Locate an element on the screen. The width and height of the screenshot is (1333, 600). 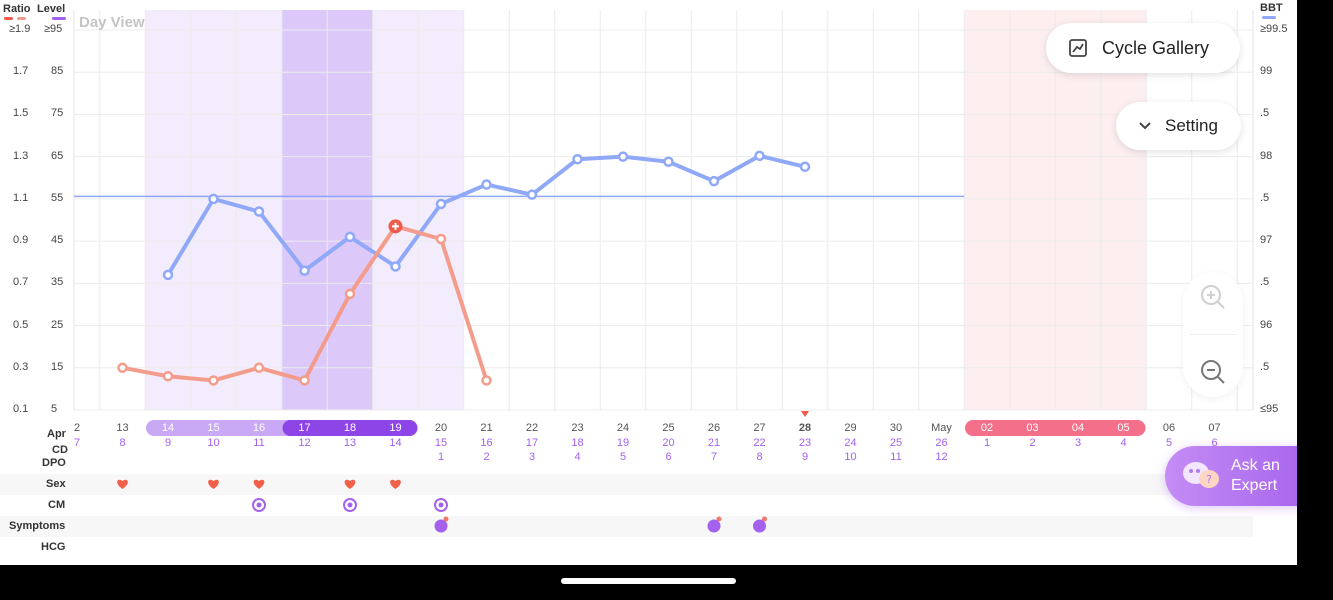
zoom-in-icon is located at coordinates (1213, 297).